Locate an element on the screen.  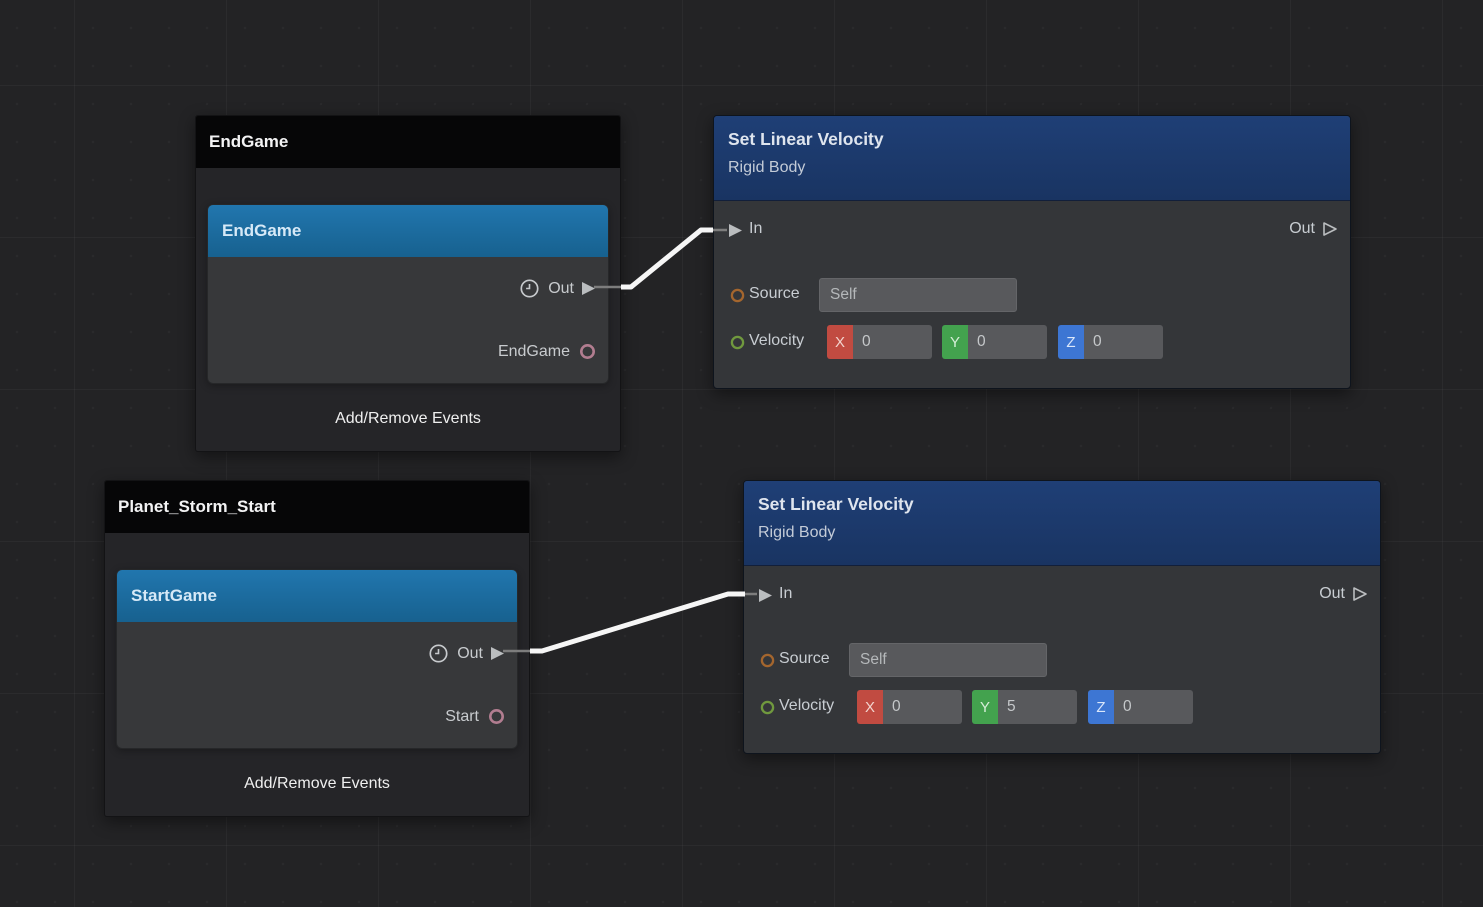
event-node-header: EndGame is located at coordinates (408, 231).